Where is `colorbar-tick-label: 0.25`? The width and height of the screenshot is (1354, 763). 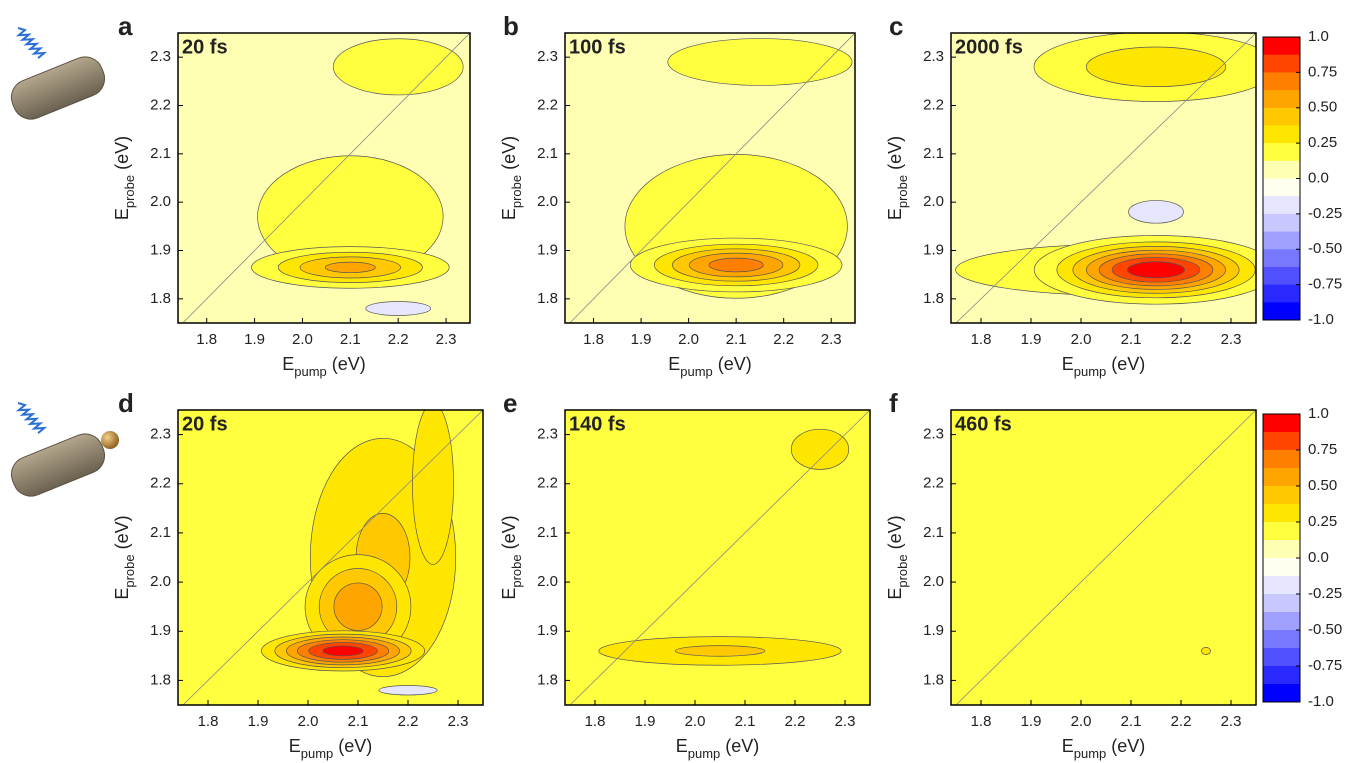
colorbar-tick-label: 0.25 is located at coordinates (1322, 521).